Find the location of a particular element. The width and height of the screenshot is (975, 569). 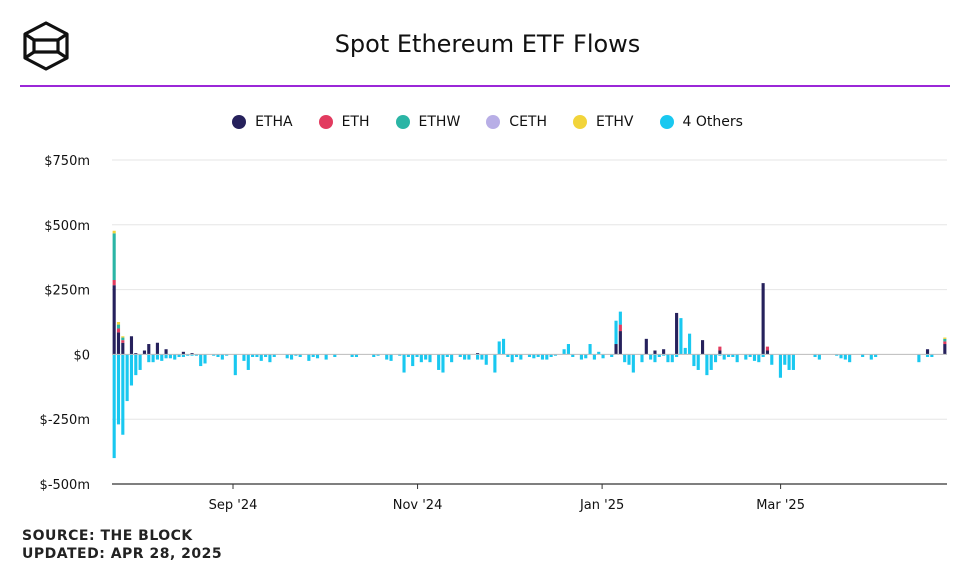

legend-item: CETH is located at coordinates (516, 122).